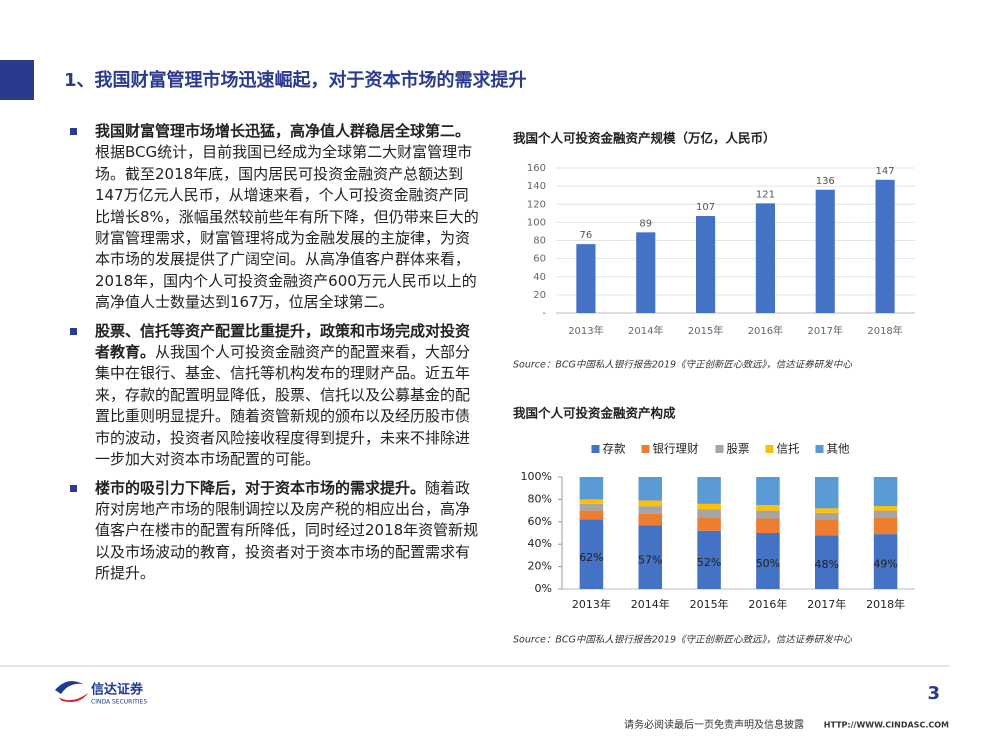  What do you see at coordinates (788, 449) in the screenshot?
I see `legend-label: 信托` at bounding box center [788, 449].